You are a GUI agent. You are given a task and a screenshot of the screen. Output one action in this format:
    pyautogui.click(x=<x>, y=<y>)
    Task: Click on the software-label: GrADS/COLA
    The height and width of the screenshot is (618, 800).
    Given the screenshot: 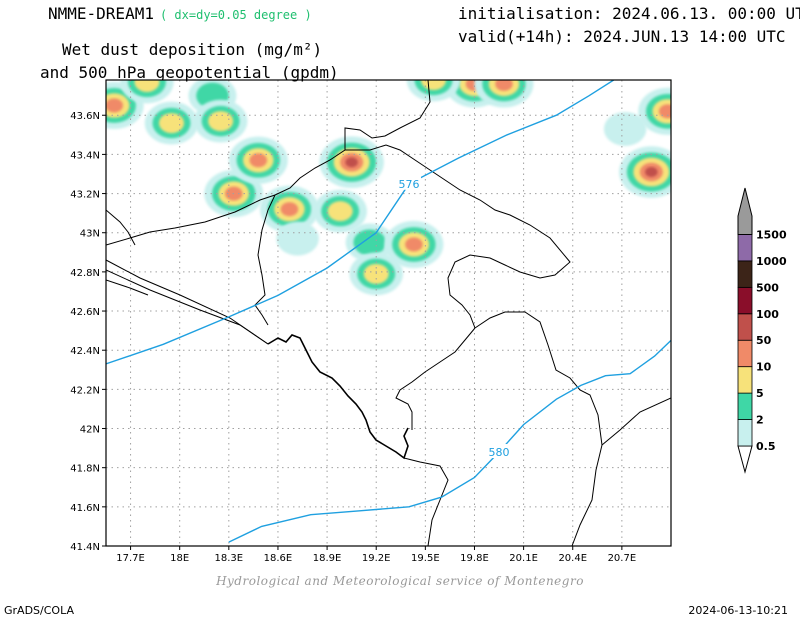 What is the action you would take?
    pyautogui.click(x=39, y=610)
    